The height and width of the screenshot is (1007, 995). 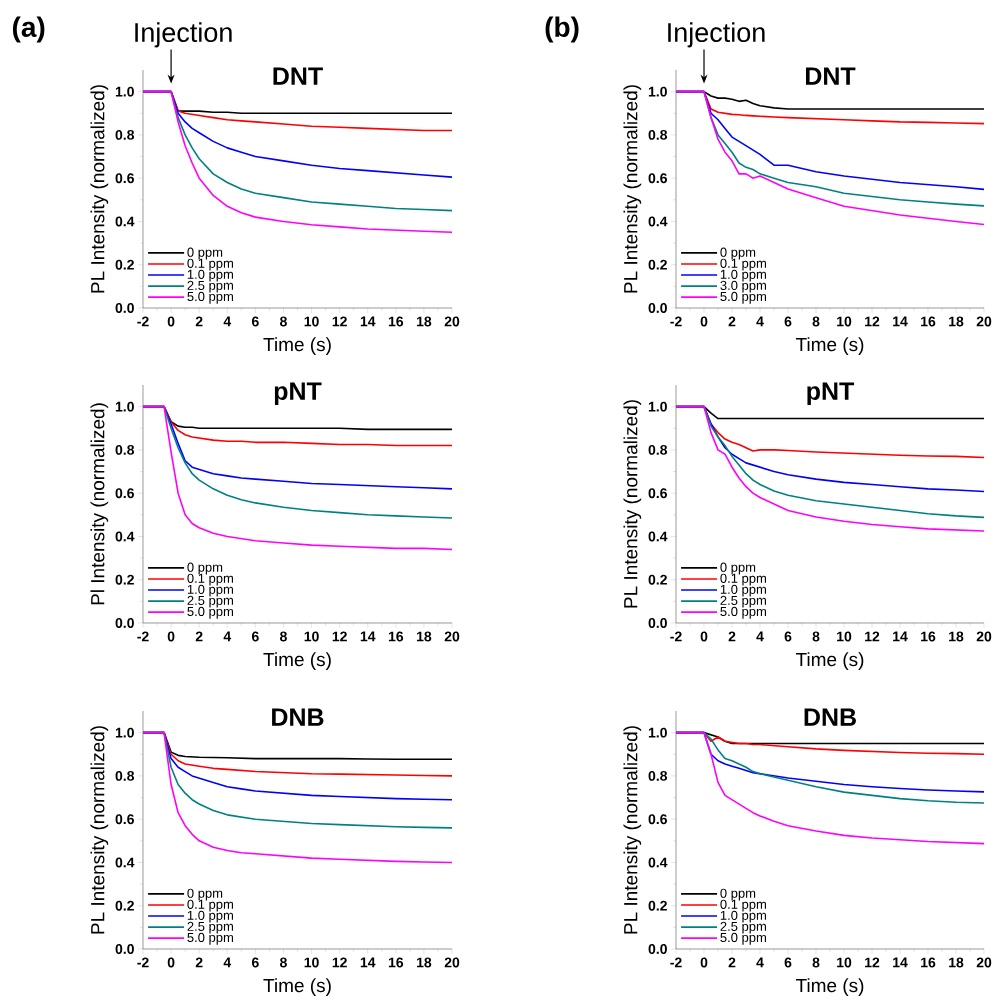 What do you see at coordinates (562, 29) in the screenshot?
I see `text: (b)` at bounding box center [562, 29].